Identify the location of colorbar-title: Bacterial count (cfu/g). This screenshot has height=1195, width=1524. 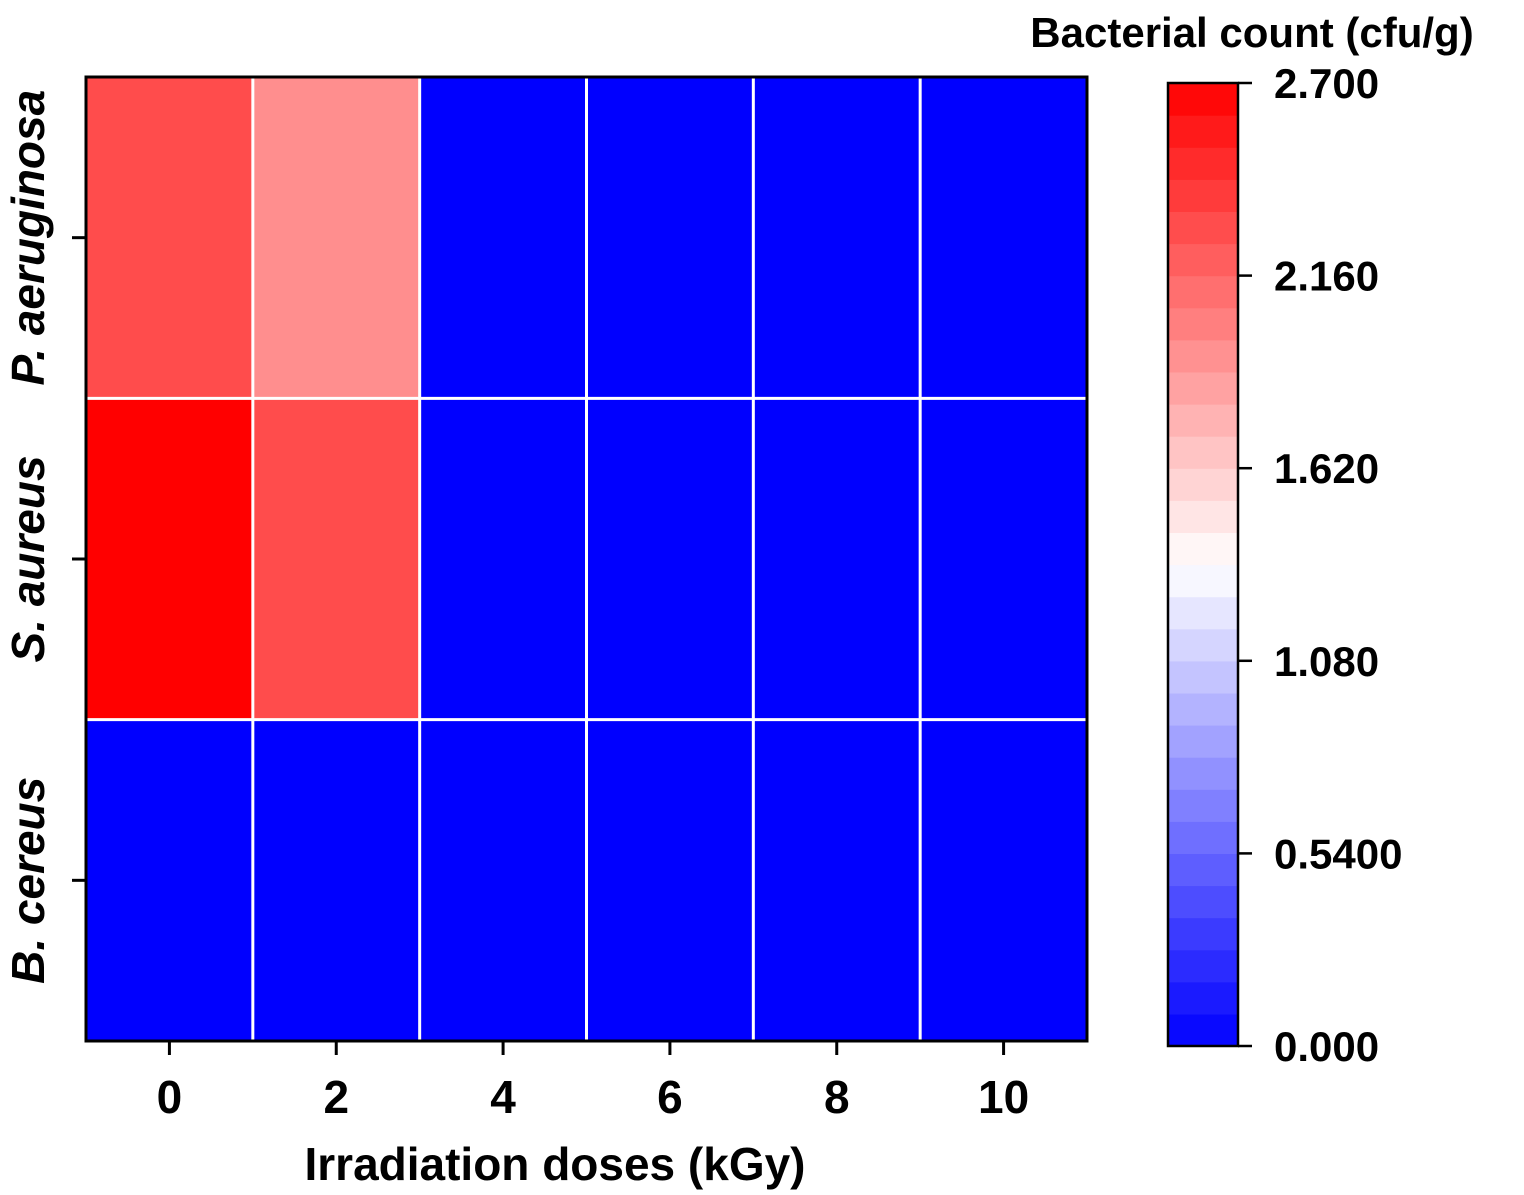
(1251, 32).